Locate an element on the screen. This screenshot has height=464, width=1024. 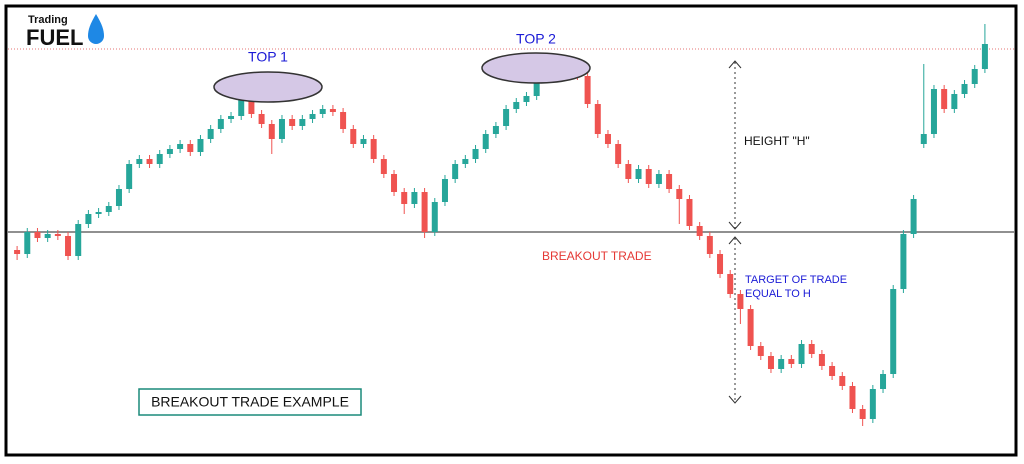
height-label: HEIGHT "H" is located at coordinates (777, 141).